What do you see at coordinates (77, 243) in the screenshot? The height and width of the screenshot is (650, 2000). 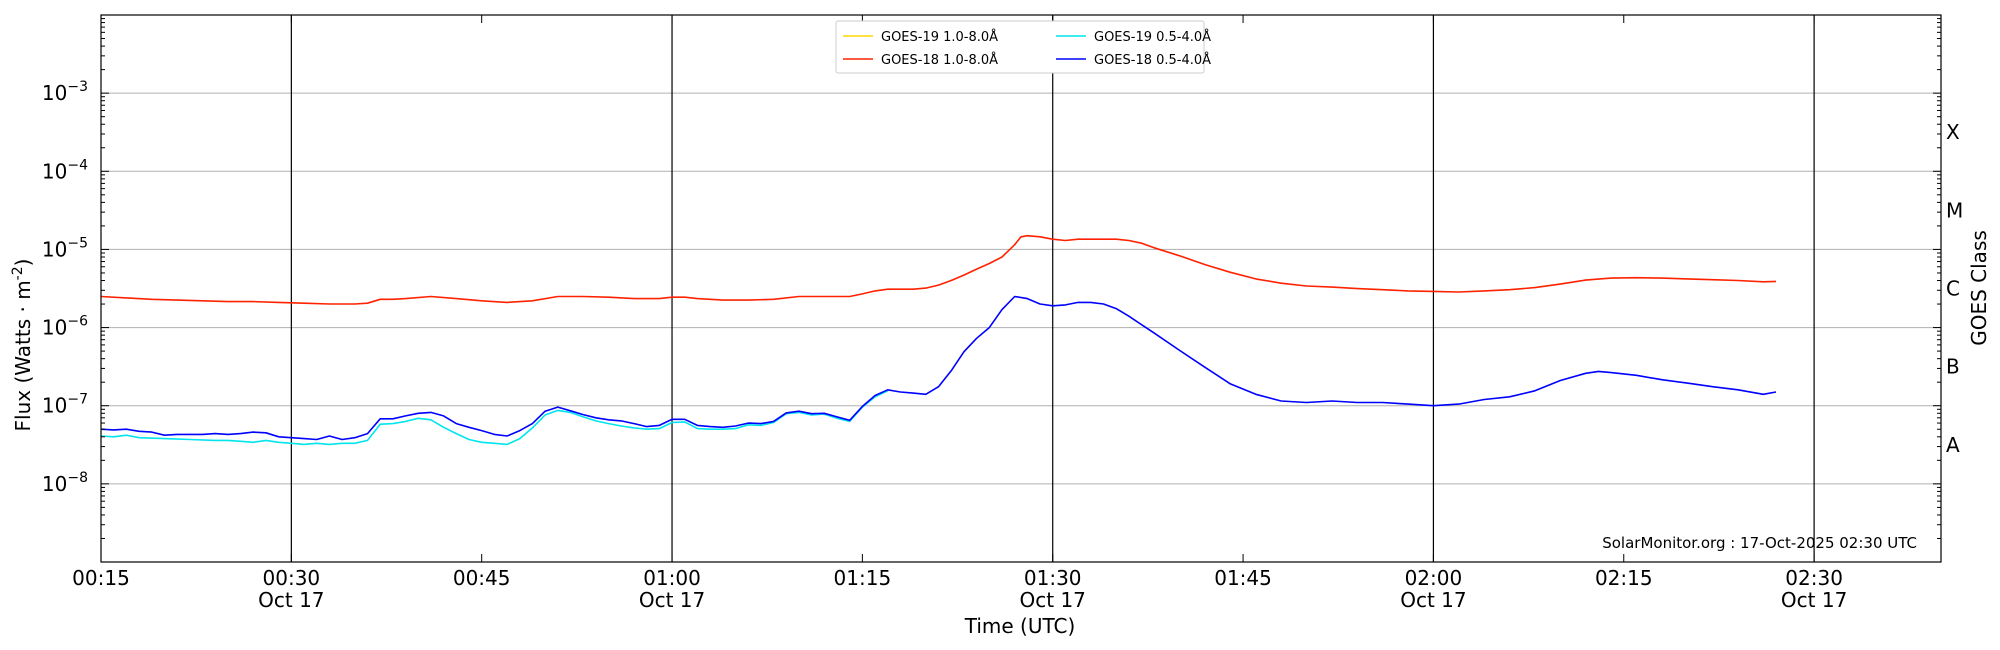 I see `y-tick-exponent: −5` at bounding box center [77, 243].